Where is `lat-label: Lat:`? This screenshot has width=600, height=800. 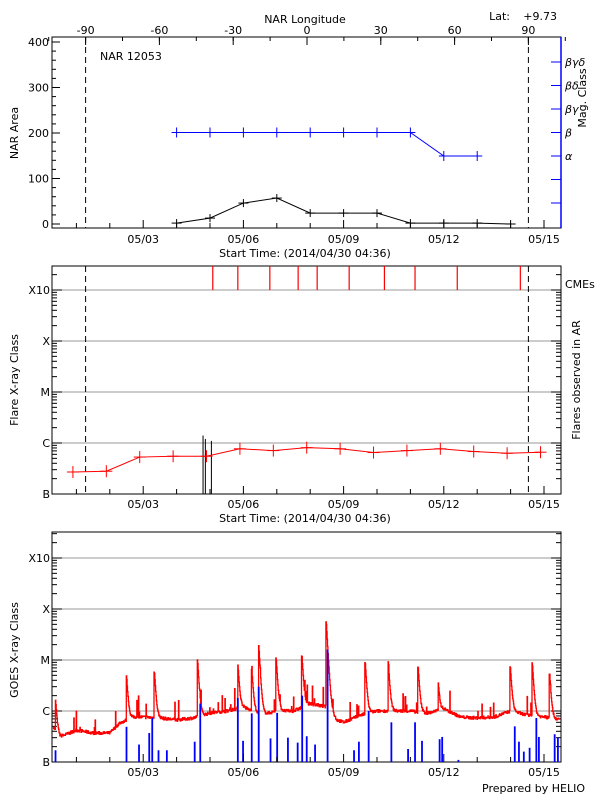 lat-label: Lat: is located at coordinates (499, 16).